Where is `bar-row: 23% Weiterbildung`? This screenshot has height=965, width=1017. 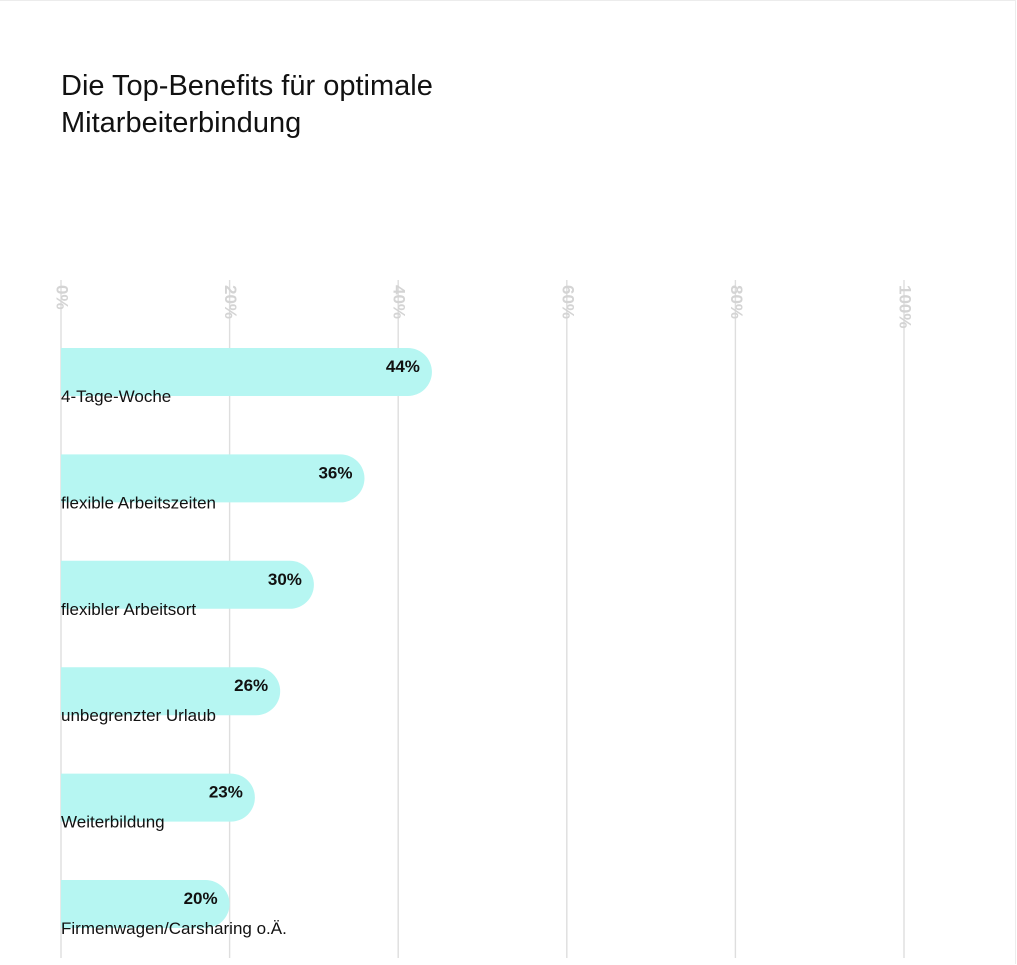 bar-row: 23% Weiterbildung is located at coordinates (158, 802).